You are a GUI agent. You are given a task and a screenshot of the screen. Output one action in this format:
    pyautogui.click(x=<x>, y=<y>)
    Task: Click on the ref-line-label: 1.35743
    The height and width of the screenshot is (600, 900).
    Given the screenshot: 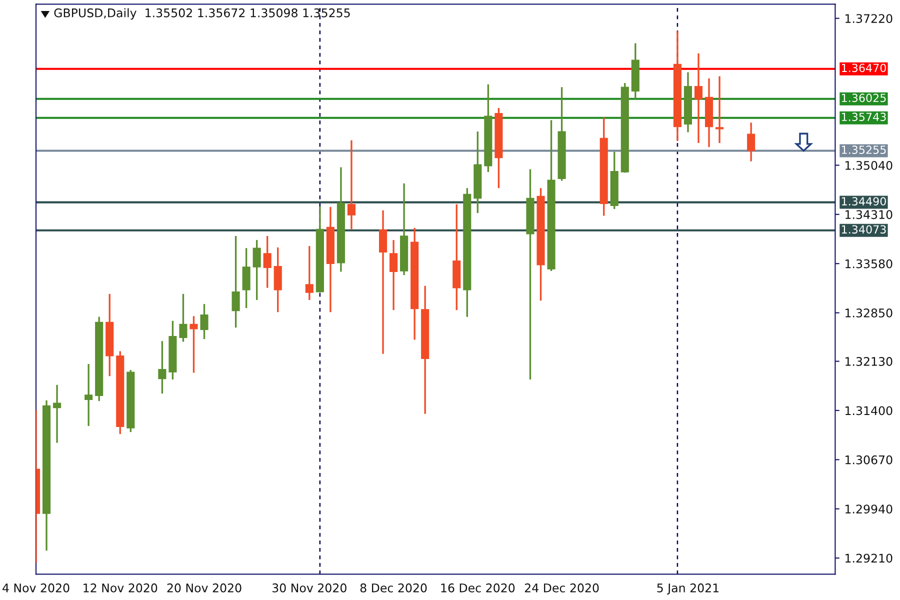 What is the action you would take?
    pyautogui.click(x=864, y=117)
    